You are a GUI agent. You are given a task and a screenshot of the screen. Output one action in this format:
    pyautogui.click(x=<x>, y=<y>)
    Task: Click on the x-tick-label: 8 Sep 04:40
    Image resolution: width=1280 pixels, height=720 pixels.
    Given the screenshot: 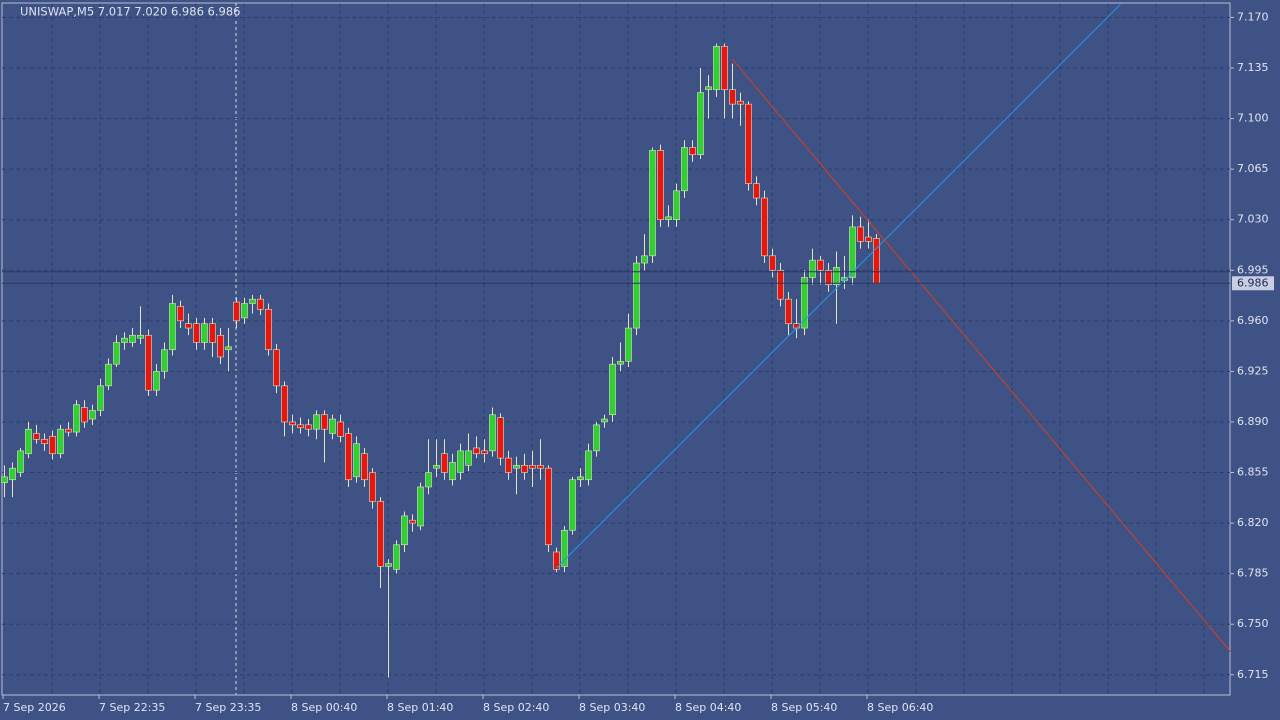 What is the action you would take?
    pyautogui.click(x=708, y=707)
    